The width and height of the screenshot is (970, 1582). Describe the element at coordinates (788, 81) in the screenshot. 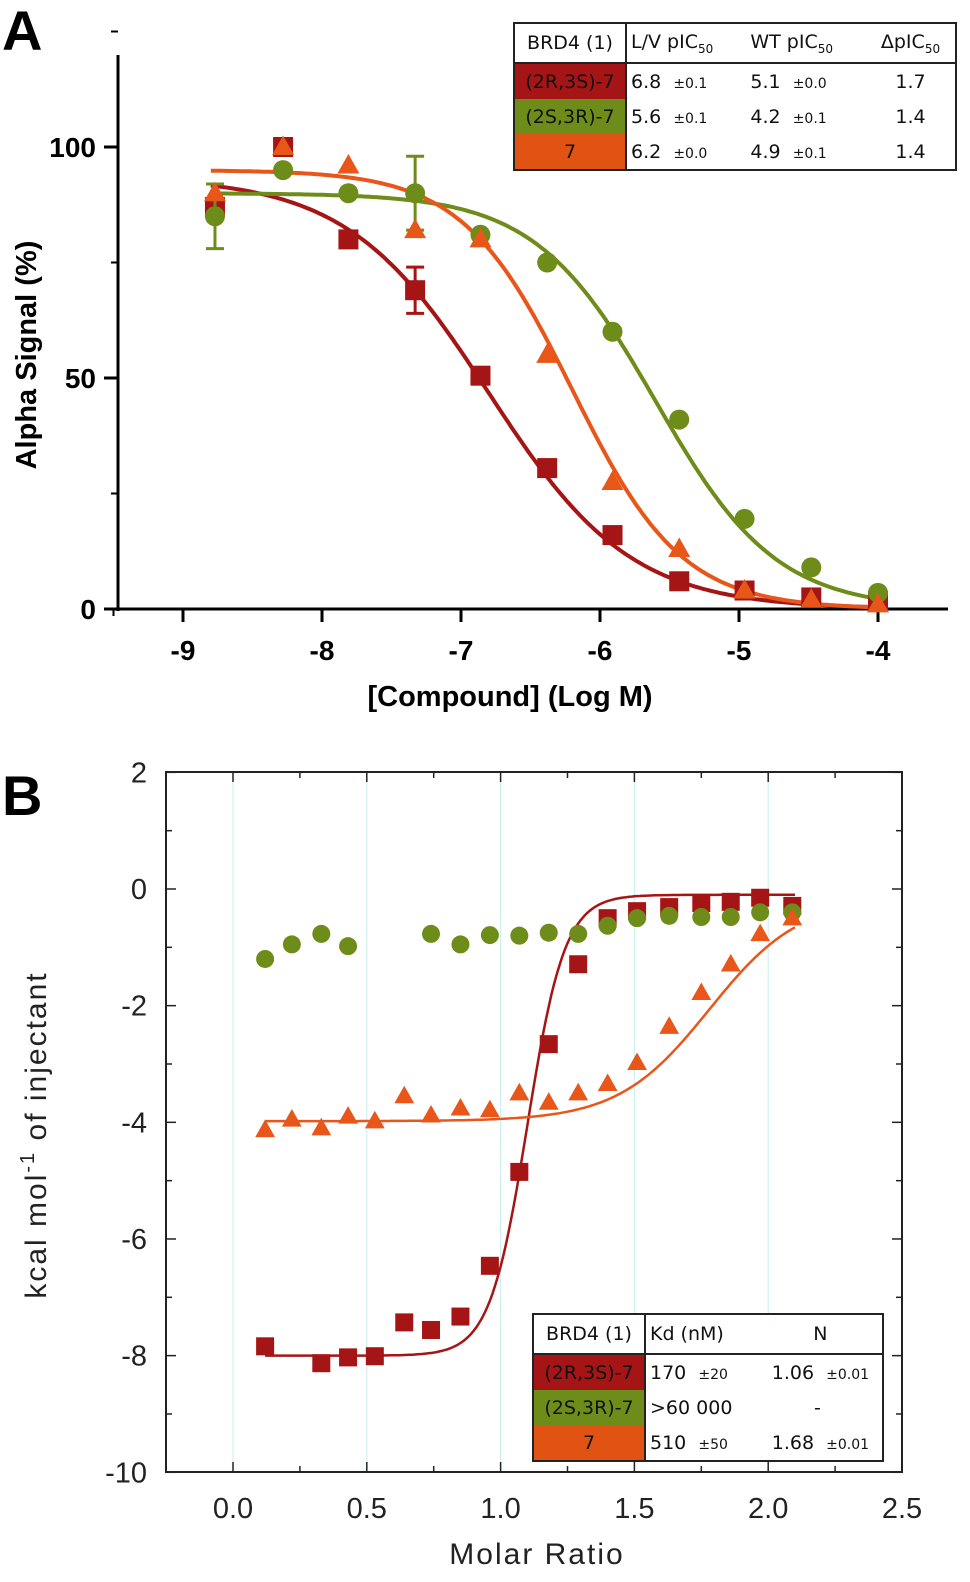

I see `wt-pic50: 5.1 ±0.0` at that location.